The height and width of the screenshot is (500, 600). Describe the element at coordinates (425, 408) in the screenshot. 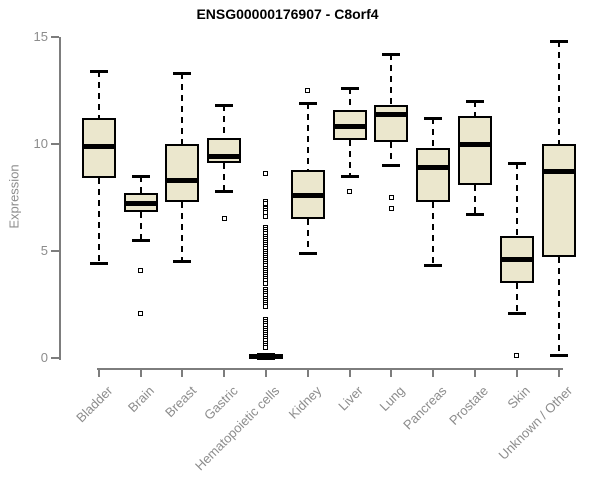

I see `x-tick-label: Pancreas` at that location.